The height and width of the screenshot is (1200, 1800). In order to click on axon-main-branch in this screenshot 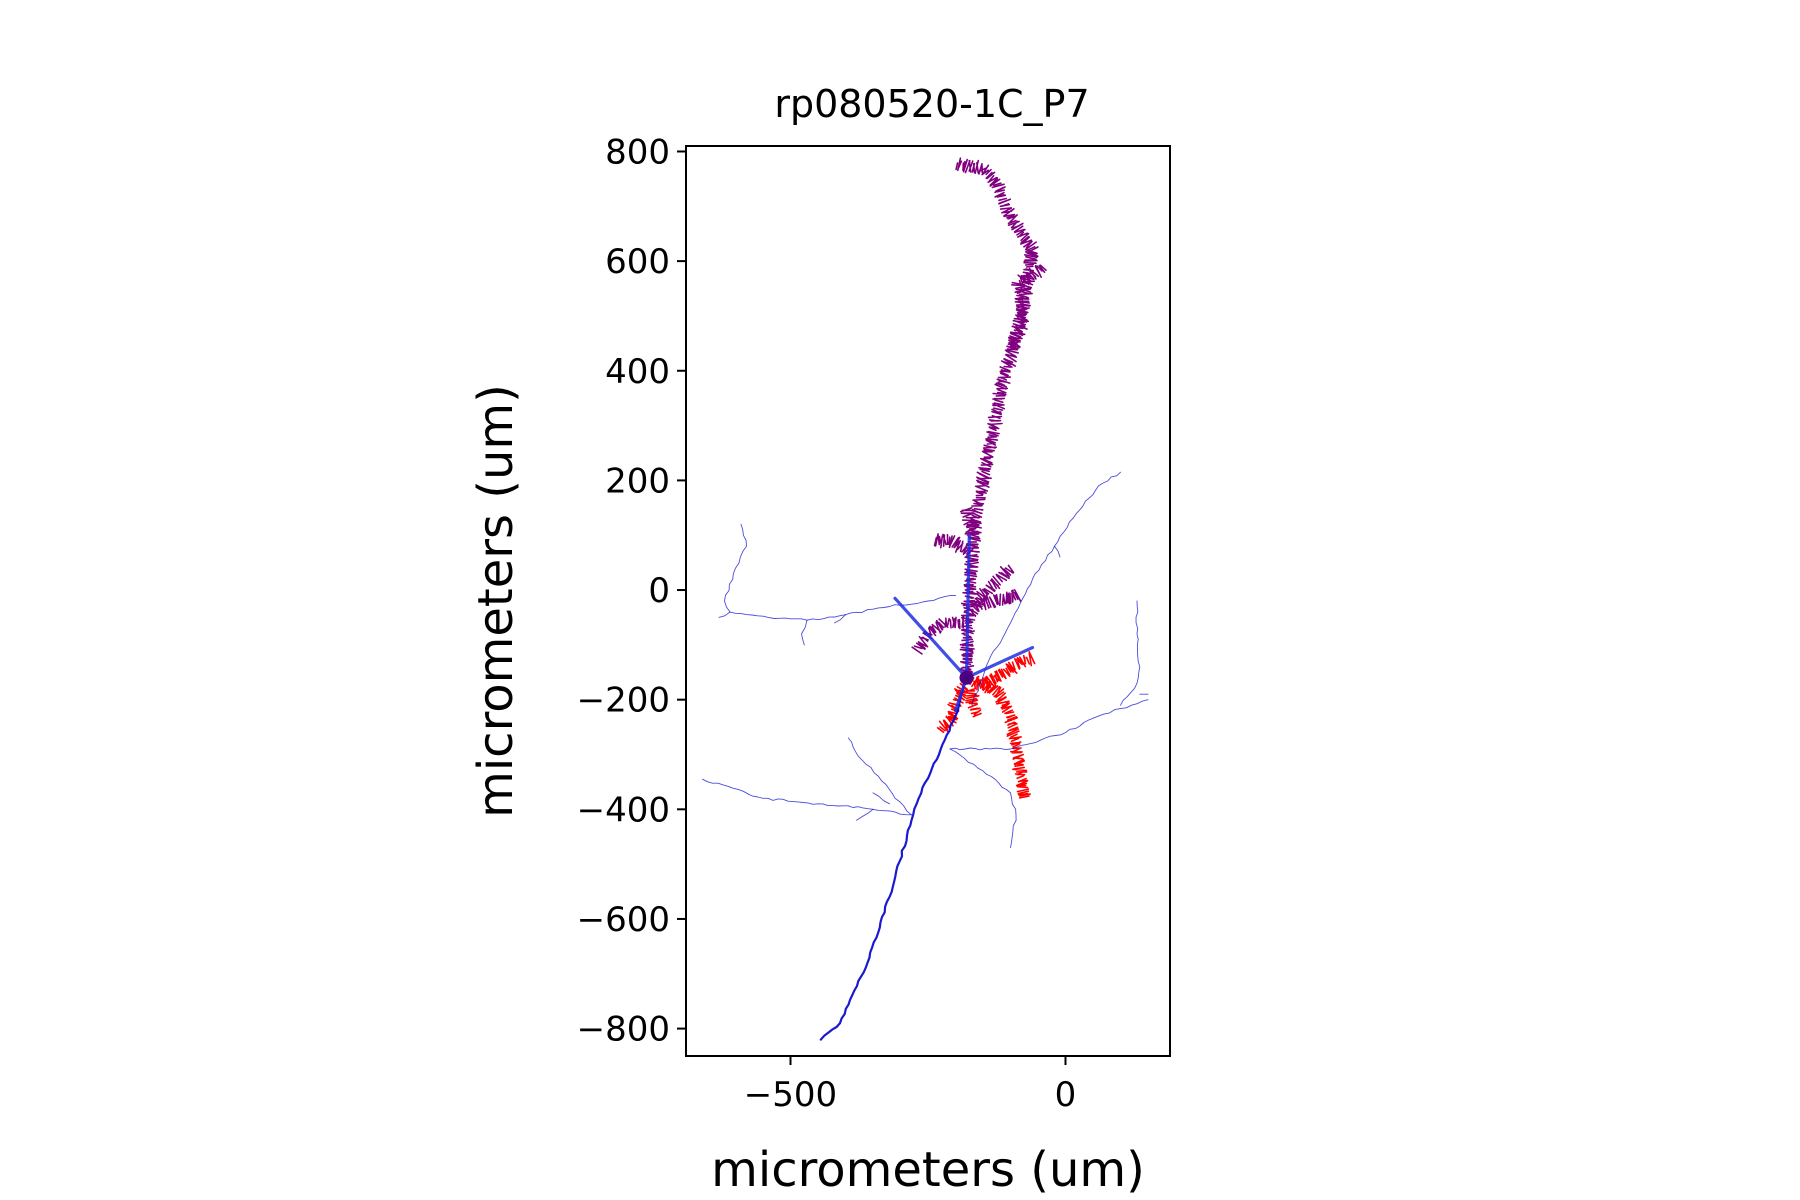, I will do `click(892, 861)`.